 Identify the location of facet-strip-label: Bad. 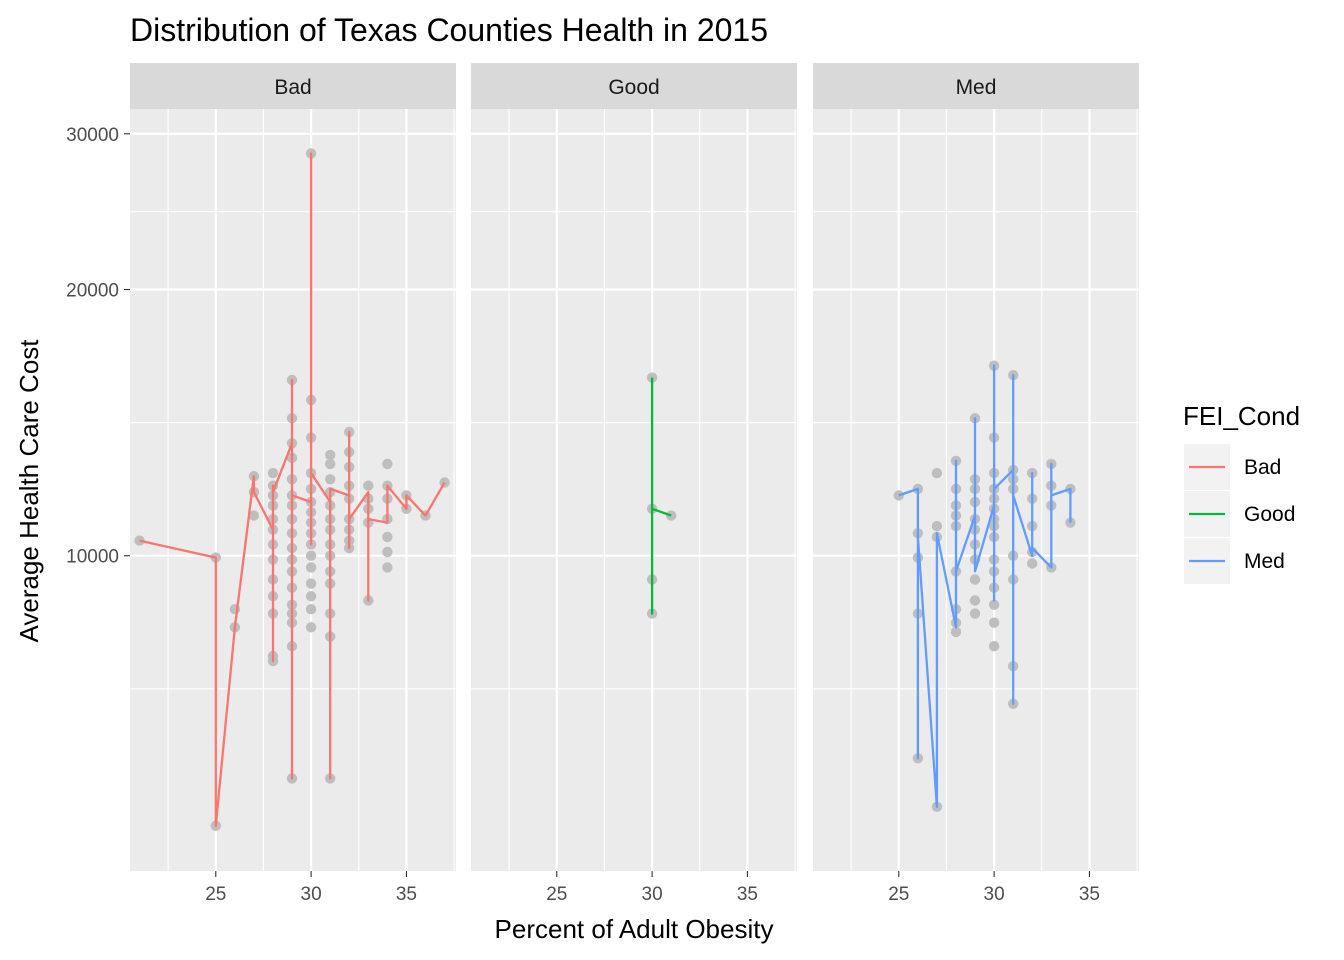
(292, 87).